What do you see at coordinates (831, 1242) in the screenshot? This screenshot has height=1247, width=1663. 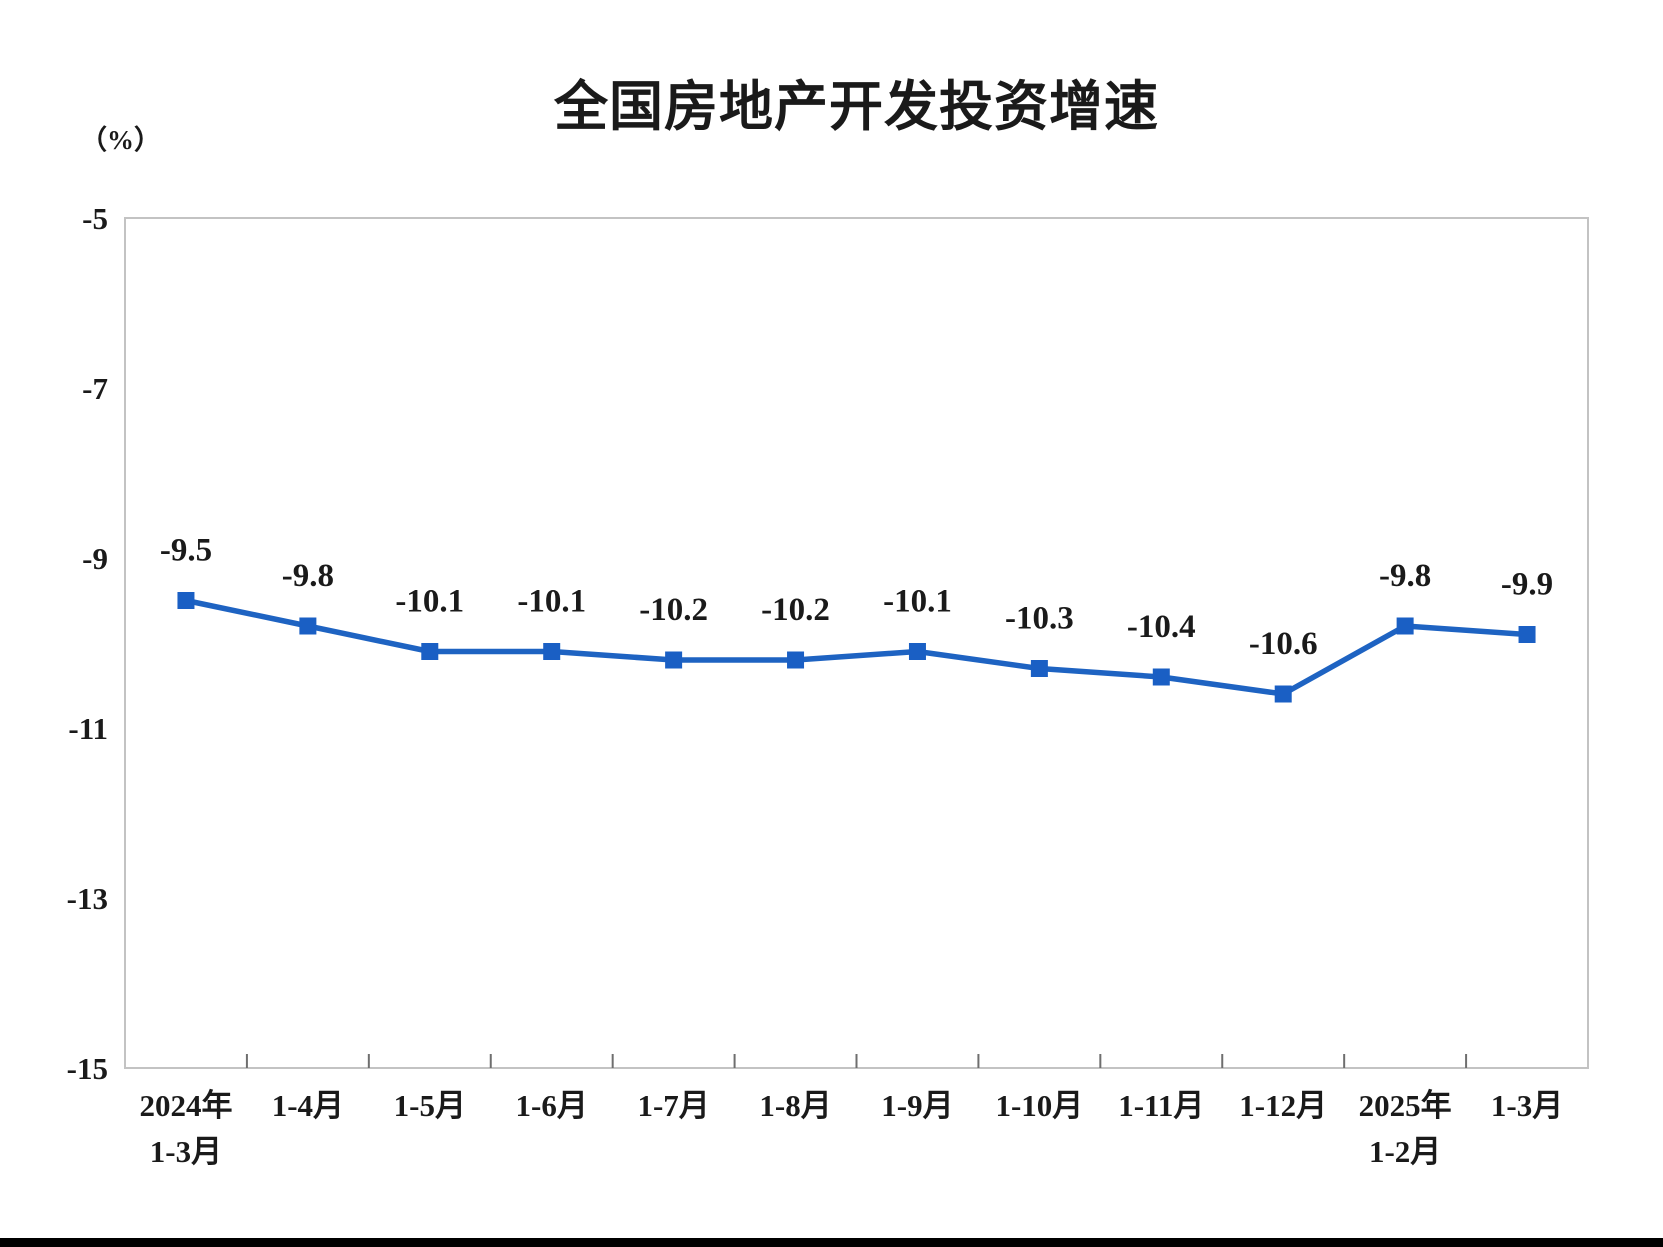 I see `bottom-black-bar` at bounding box center [831, 1242].